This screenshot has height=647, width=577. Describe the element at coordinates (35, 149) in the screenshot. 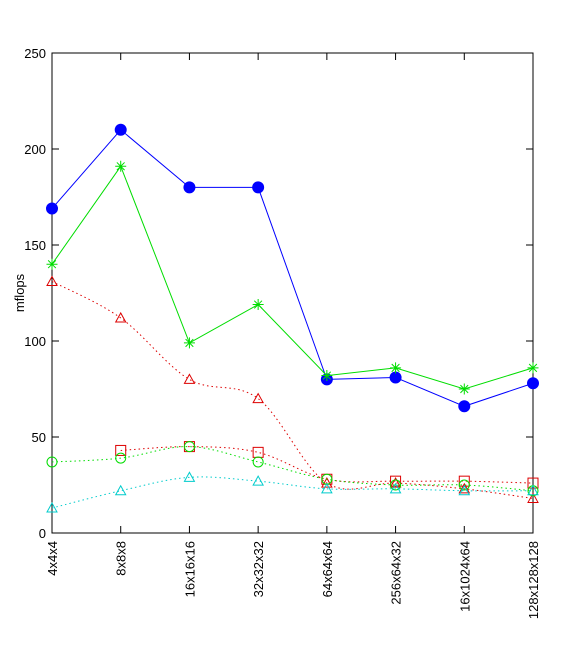

I see `y-tick-label: 200` at that location.